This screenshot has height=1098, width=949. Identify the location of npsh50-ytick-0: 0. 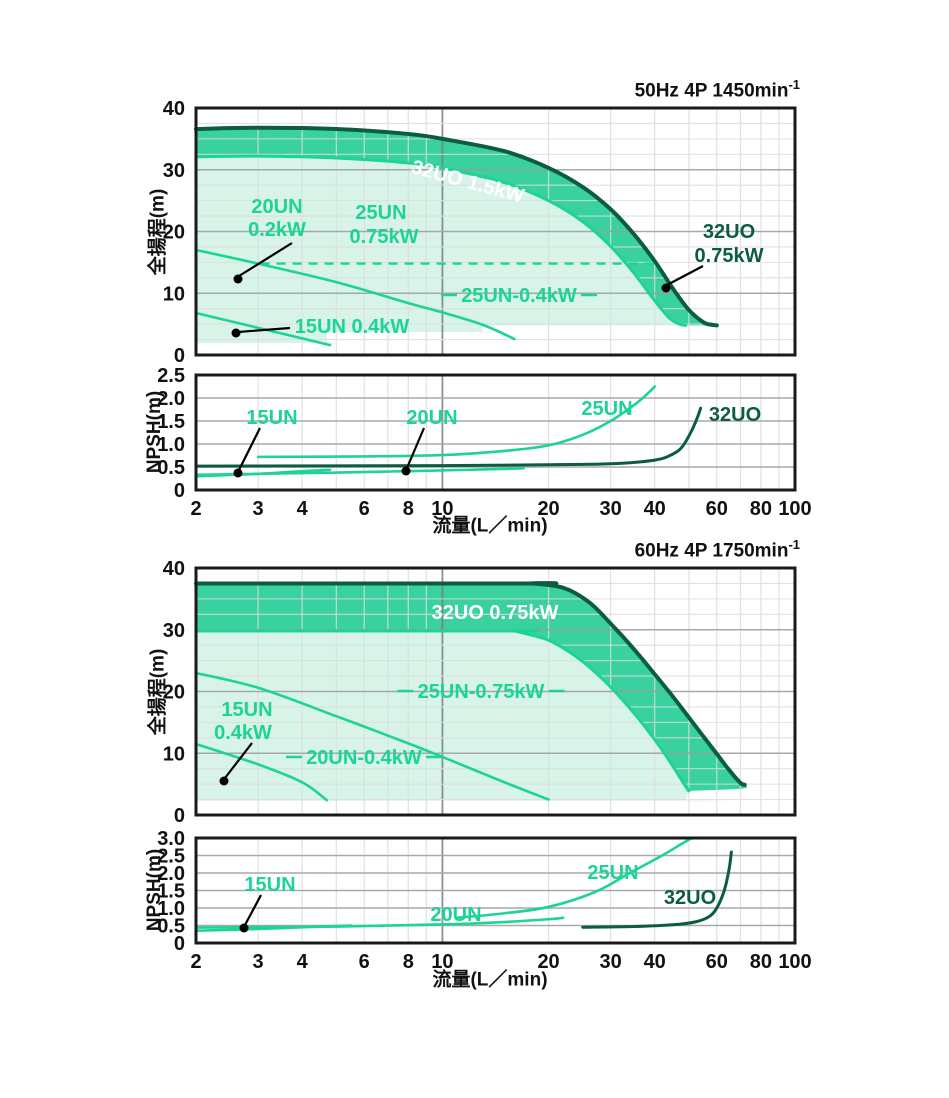
(179, 491).